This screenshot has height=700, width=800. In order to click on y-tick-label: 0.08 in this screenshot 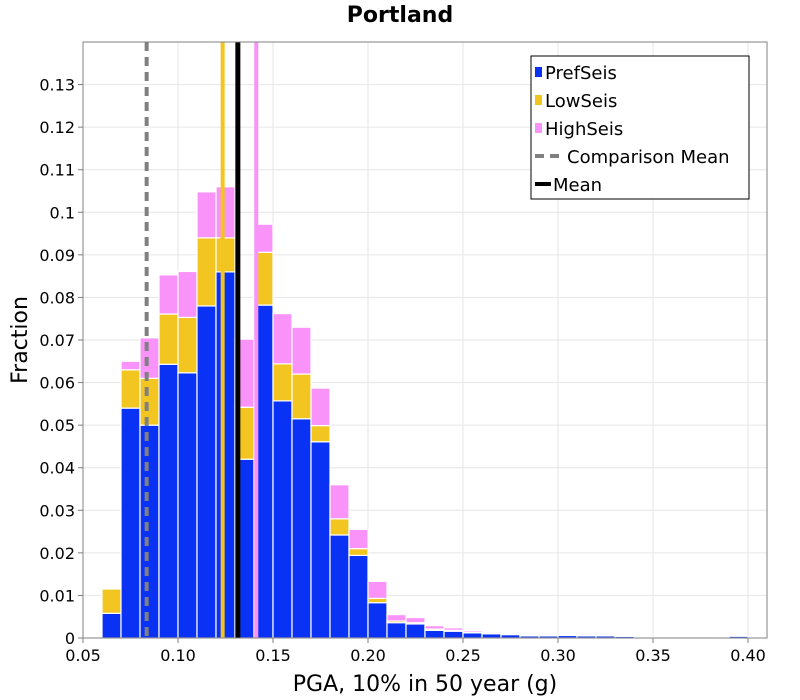, I will do `click(57, 297)`.